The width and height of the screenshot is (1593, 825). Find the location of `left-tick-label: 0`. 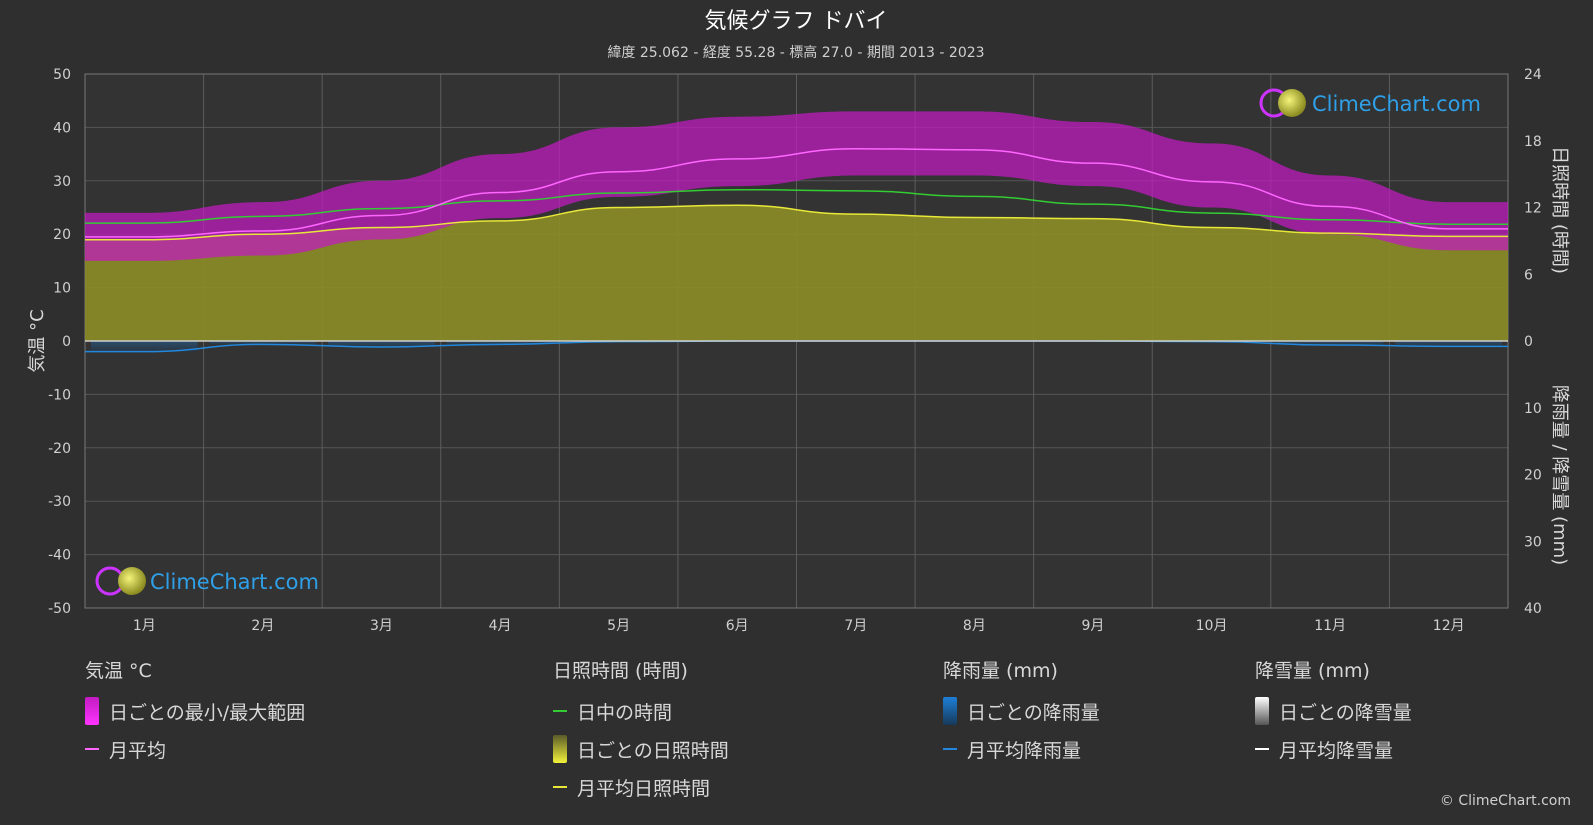

left-tick-label: 0 is located at coordinates (66, 342).